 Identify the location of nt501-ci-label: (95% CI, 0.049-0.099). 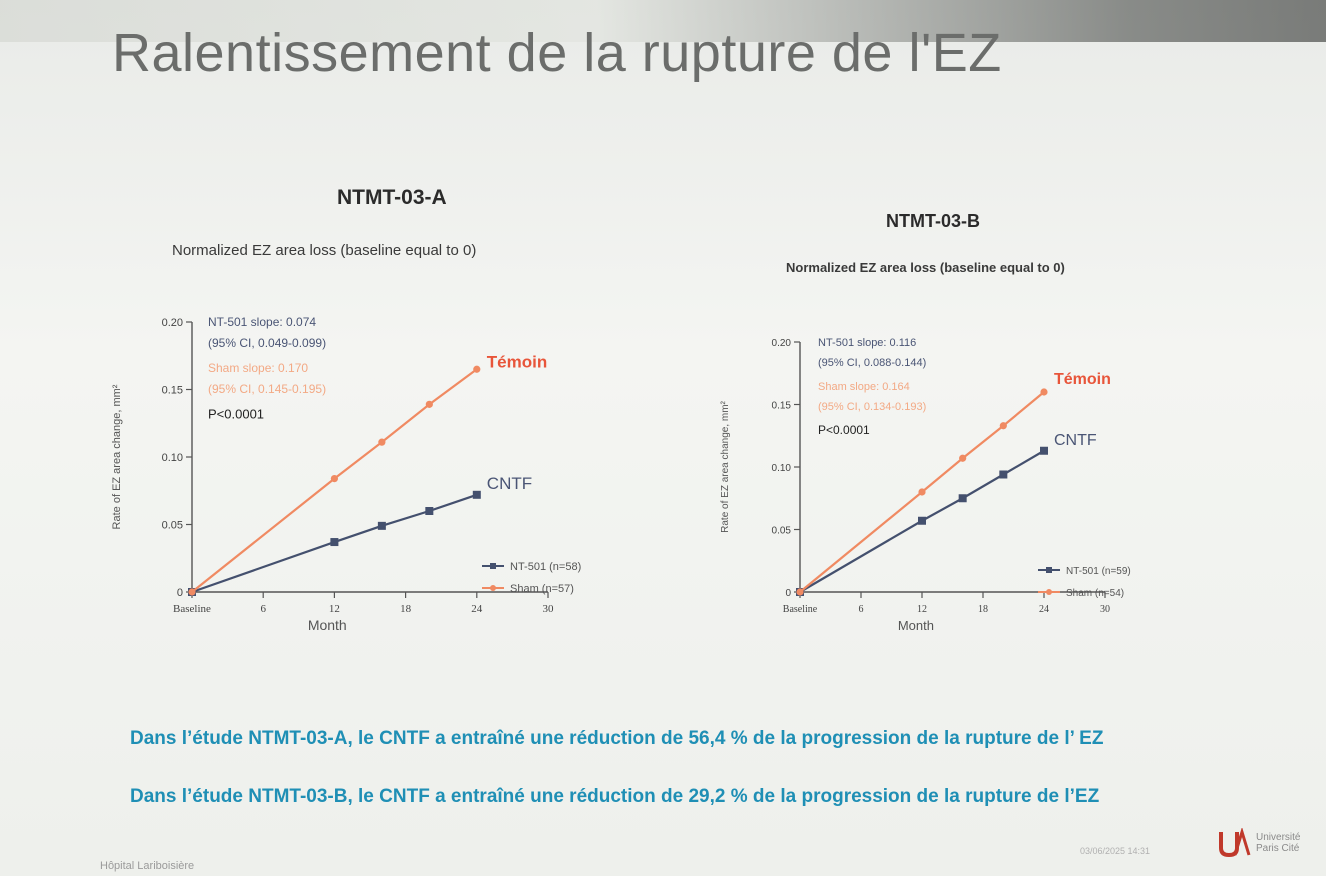
(267, 343).